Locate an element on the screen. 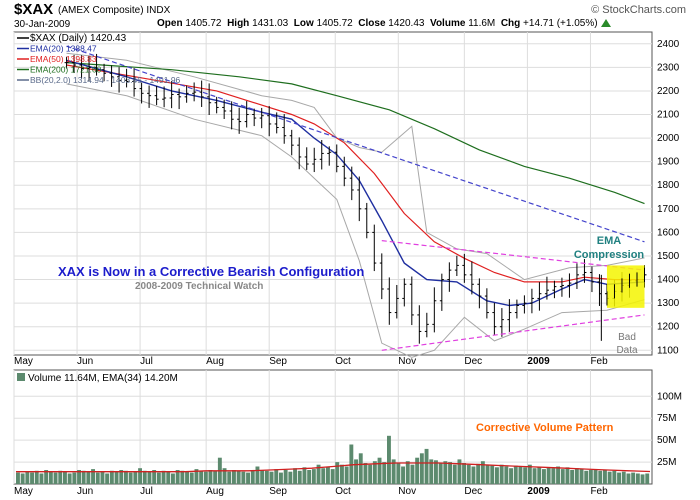 Image resolution: width=700 pixels, height=500 pixels. x-tick-label: Jun is located at coordinates (85, 361).